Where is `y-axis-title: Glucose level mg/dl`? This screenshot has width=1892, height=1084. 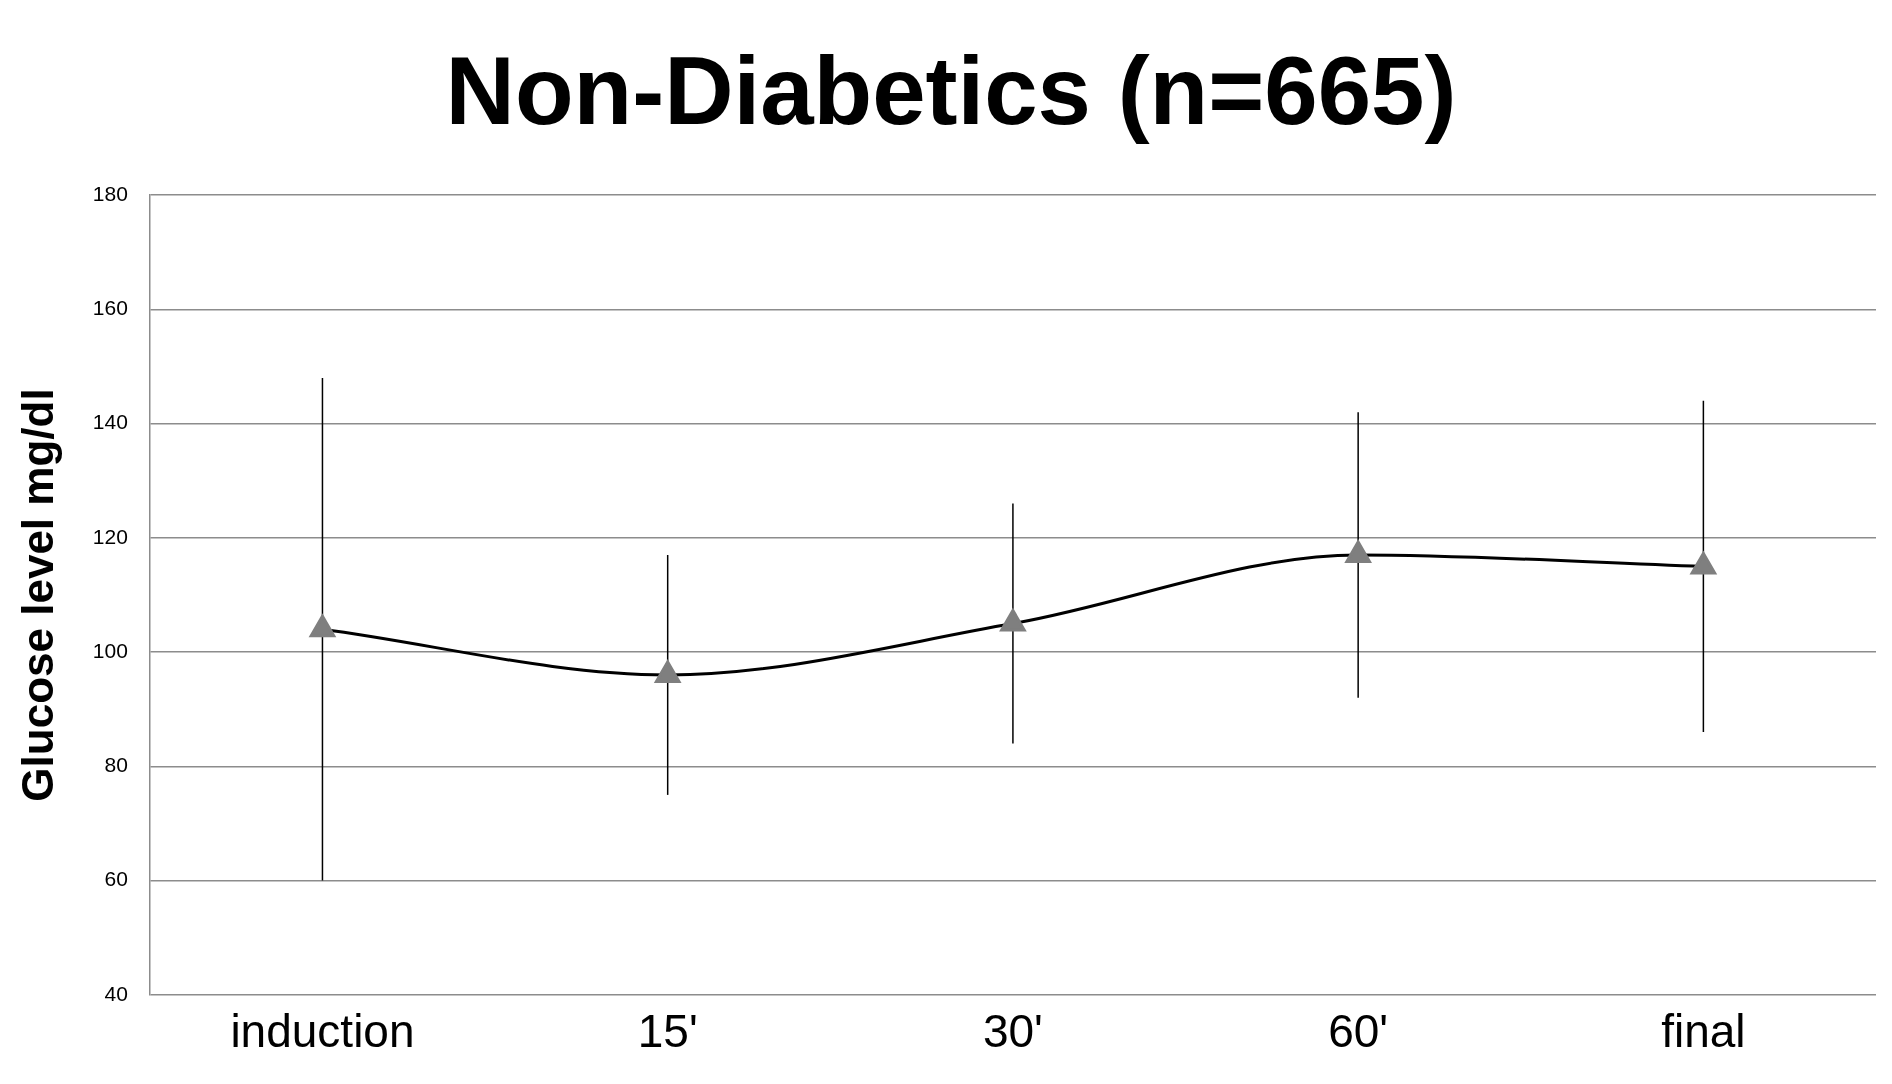
y-axis-title: Glucose level mg/dl is located at coordinates (37, 595).